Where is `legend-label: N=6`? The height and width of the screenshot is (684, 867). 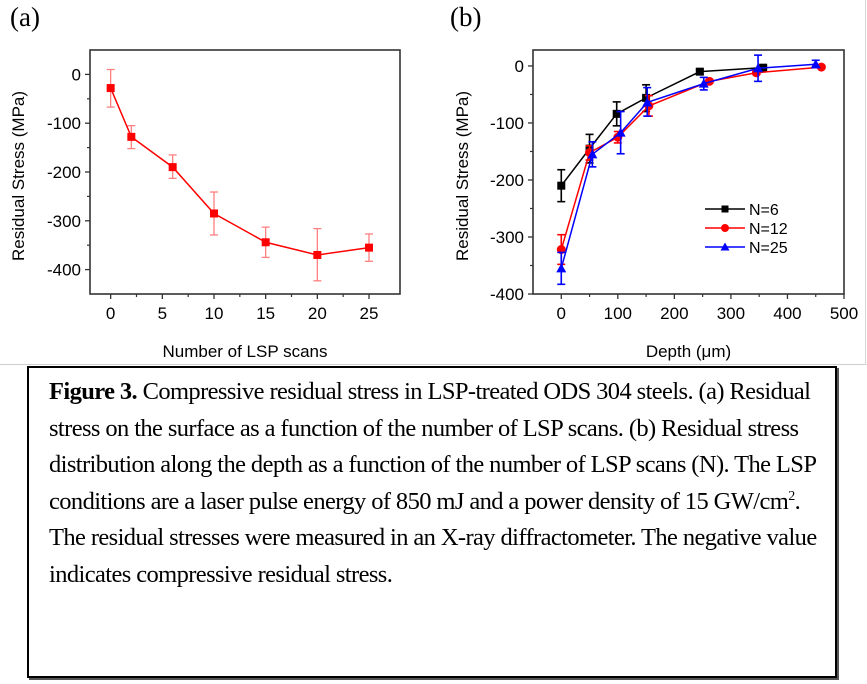
legend-label: N=6 is located at coordinates (764, 210).